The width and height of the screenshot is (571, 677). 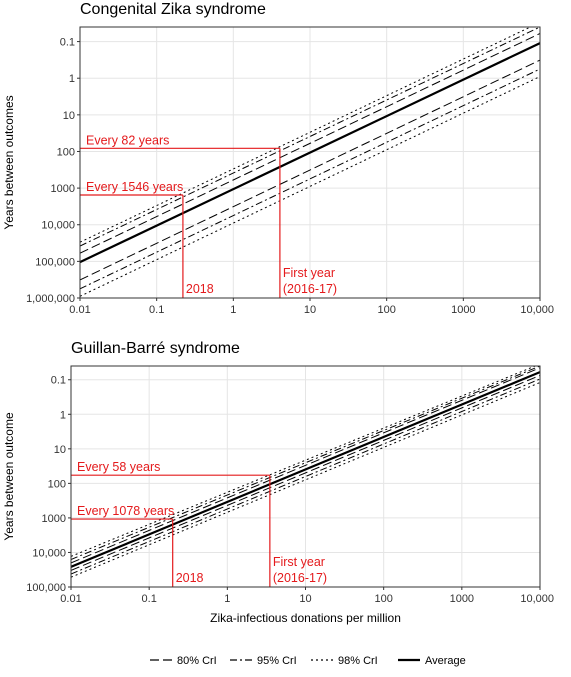 I want to click on legend-label: 80% CrI, so click(x=197, y=661).